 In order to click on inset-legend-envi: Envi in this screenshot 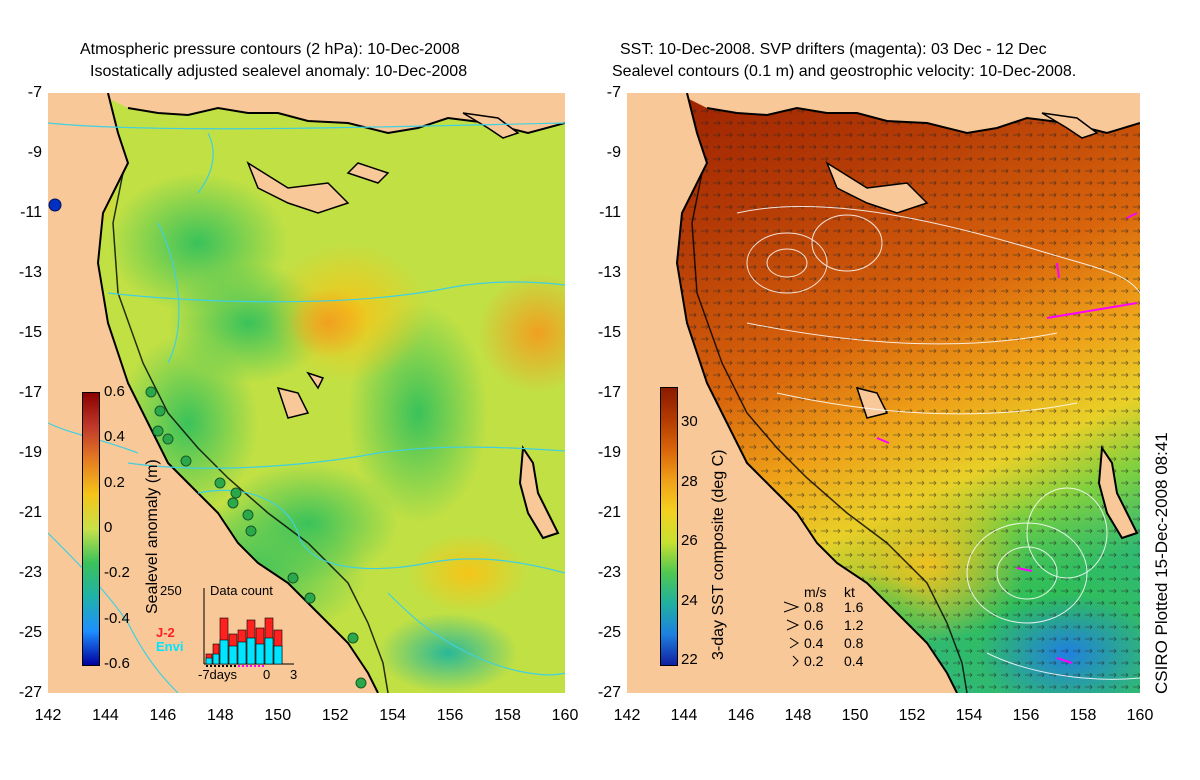, I will do `click(170, 646)`.